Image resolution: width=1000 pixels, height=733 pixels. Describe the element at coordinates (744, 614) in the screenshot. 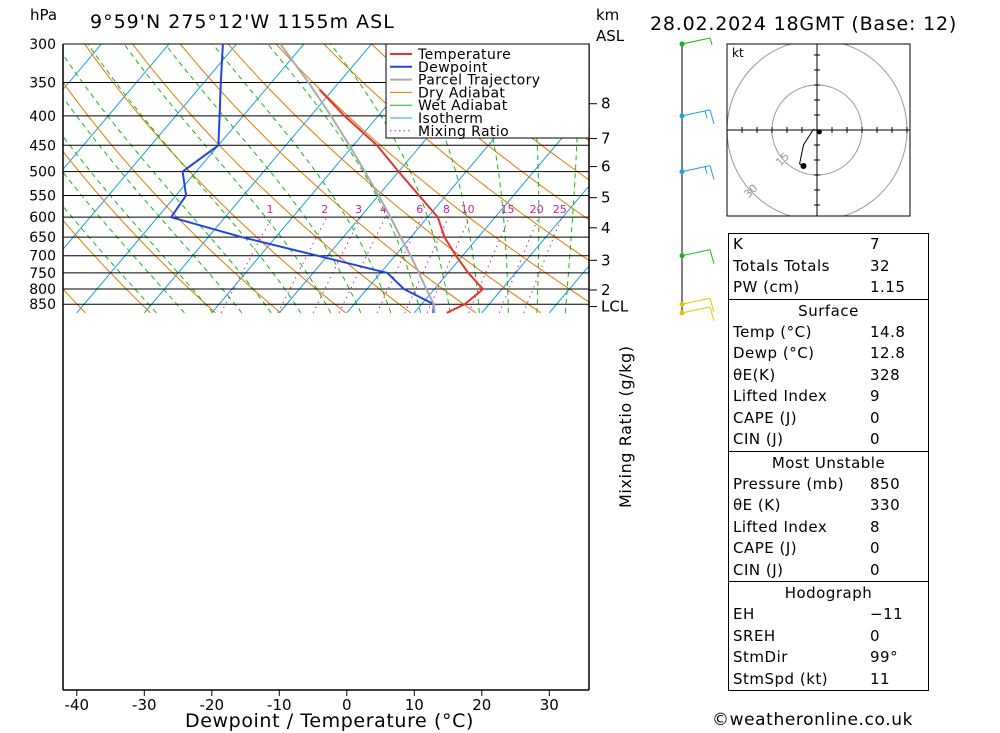

I see `table-row-key: EH` at that location.